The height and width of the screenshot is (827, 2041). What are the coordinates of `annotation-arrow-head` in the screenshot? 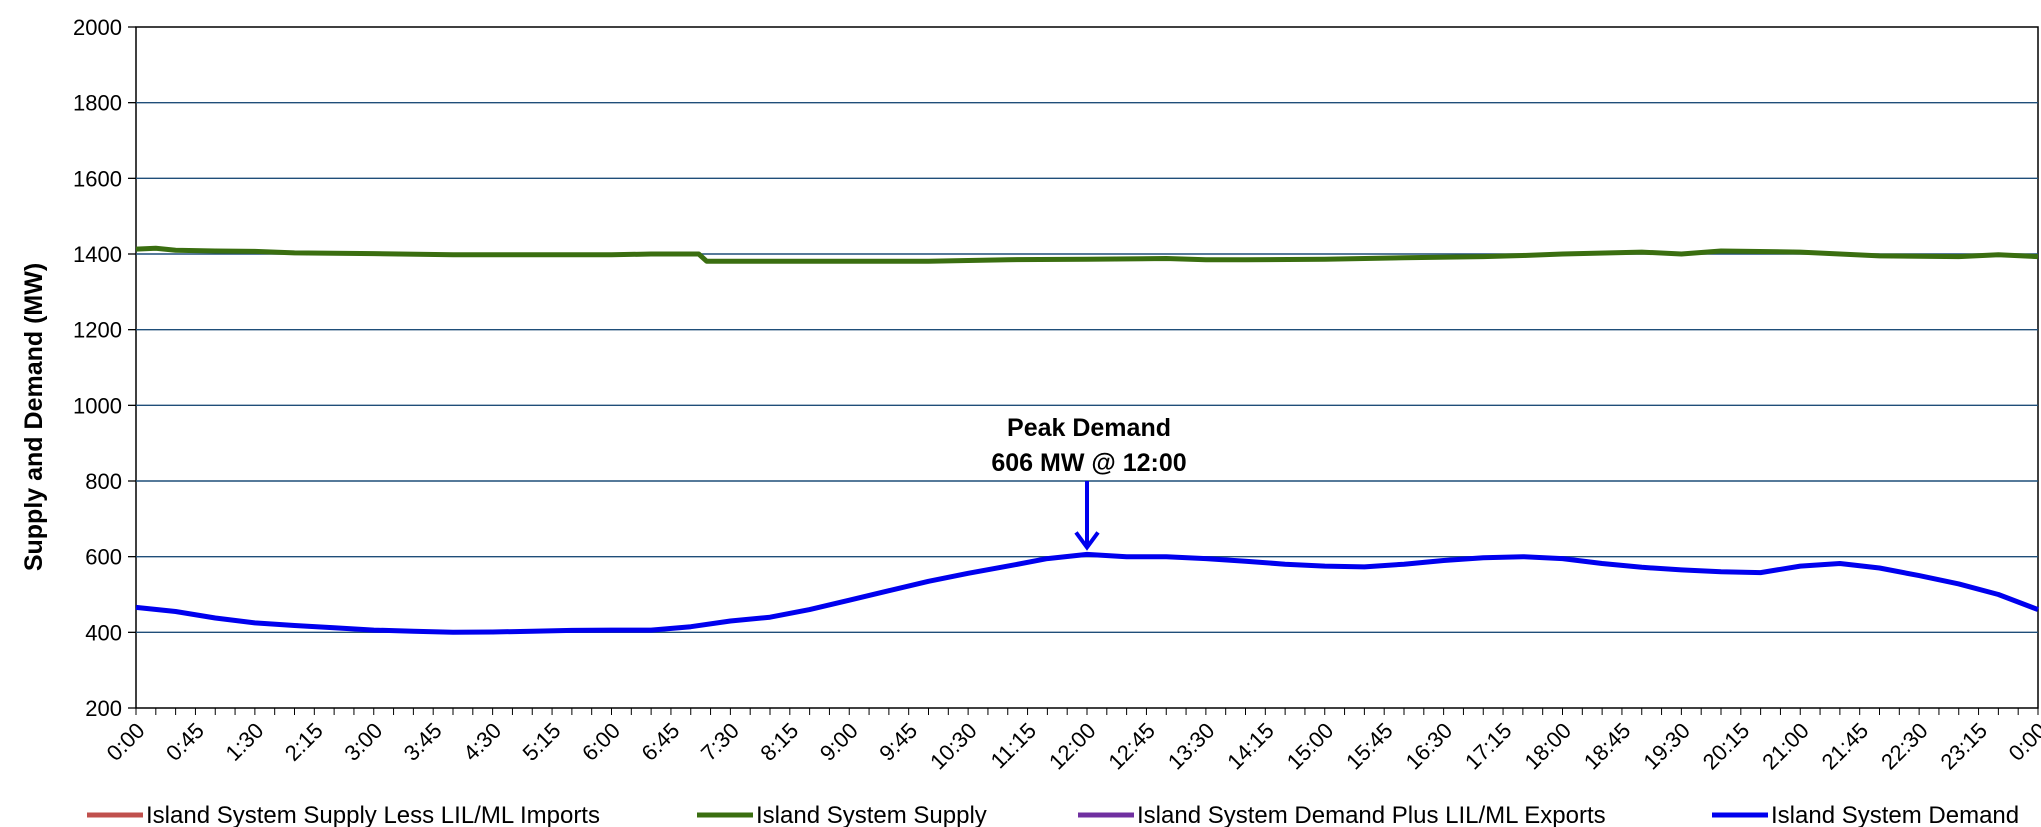 It's located at (1087, 541).